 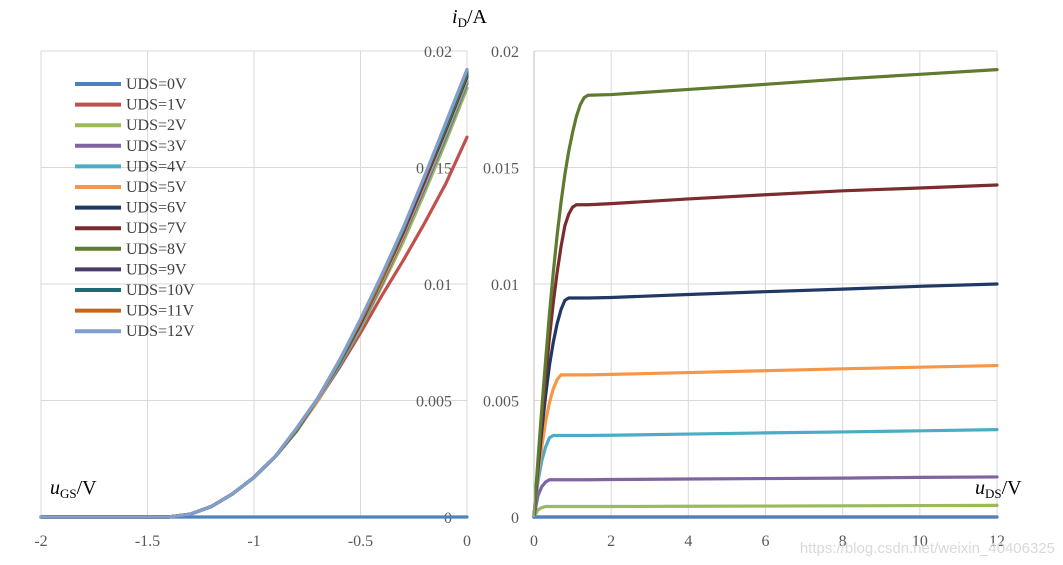 I want to click on x-tick-label: -0.5, so click(x=360, y=541).